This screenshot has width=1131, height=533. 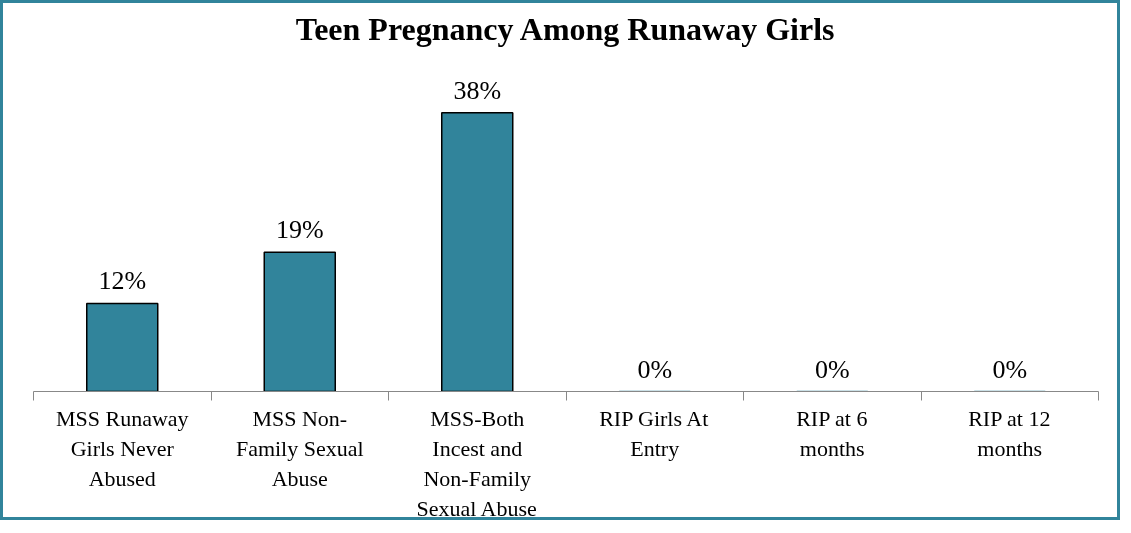 What do you see at coordinates (1009, 433) in the screenshot?
I see `x-tick-label: RIP at 12 months` at bounding box center [1009, 433].